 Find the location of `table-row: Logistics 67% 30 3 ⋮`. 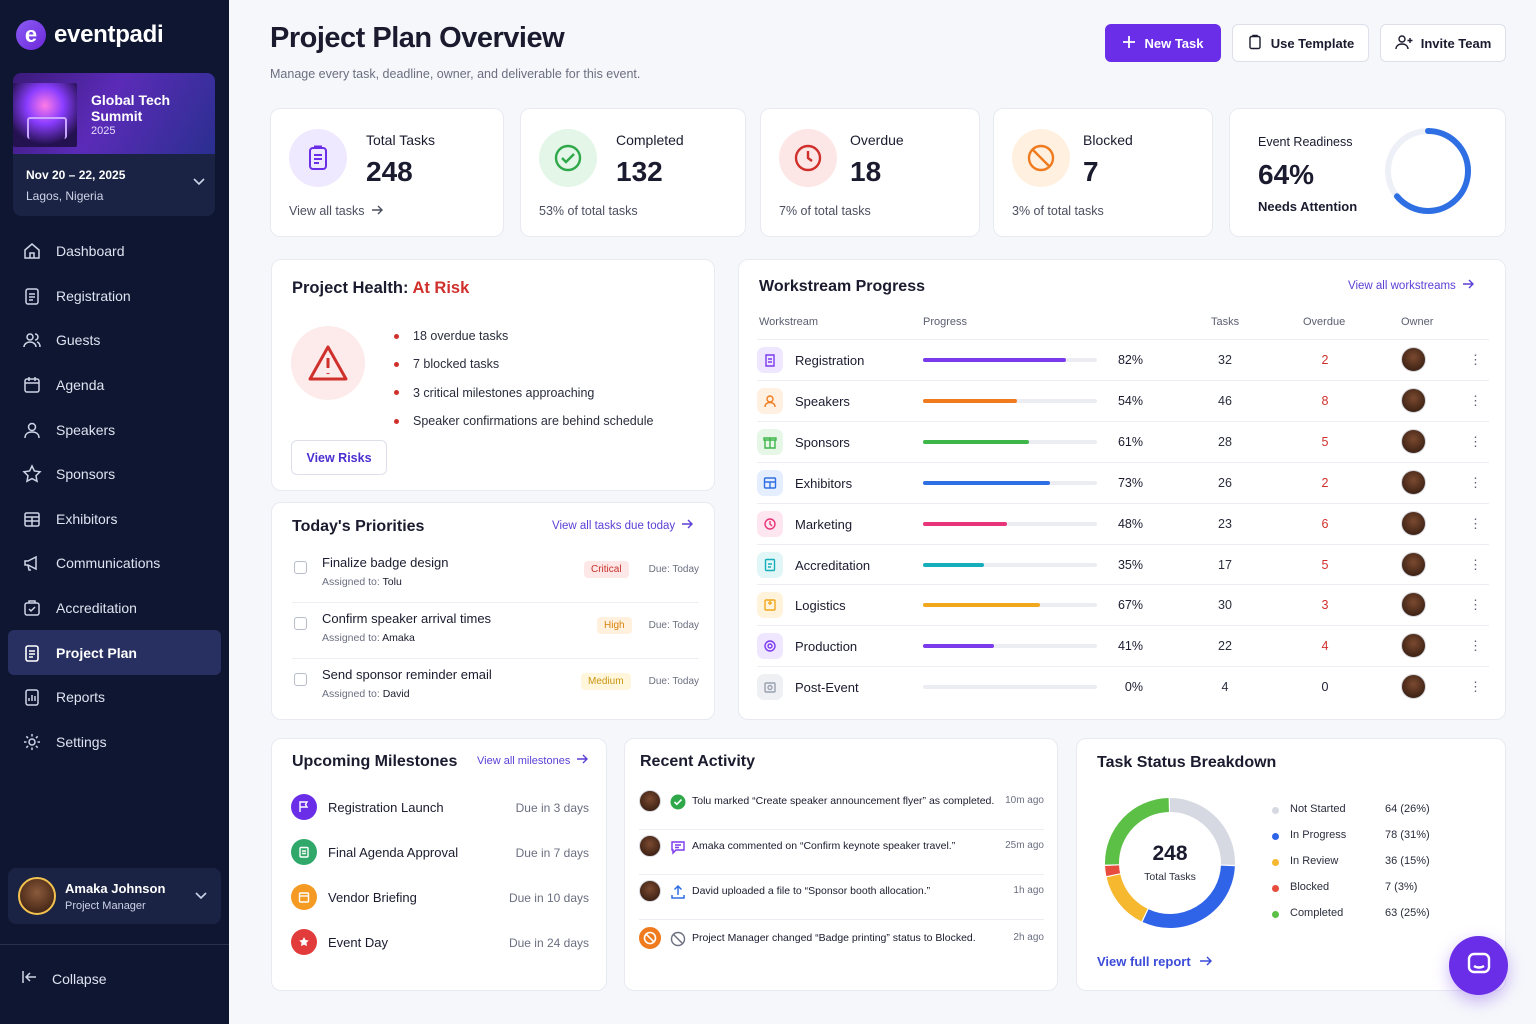

table-row: Logistics 67% 30 3 ⋮ is located at coordinates (1123, 604).